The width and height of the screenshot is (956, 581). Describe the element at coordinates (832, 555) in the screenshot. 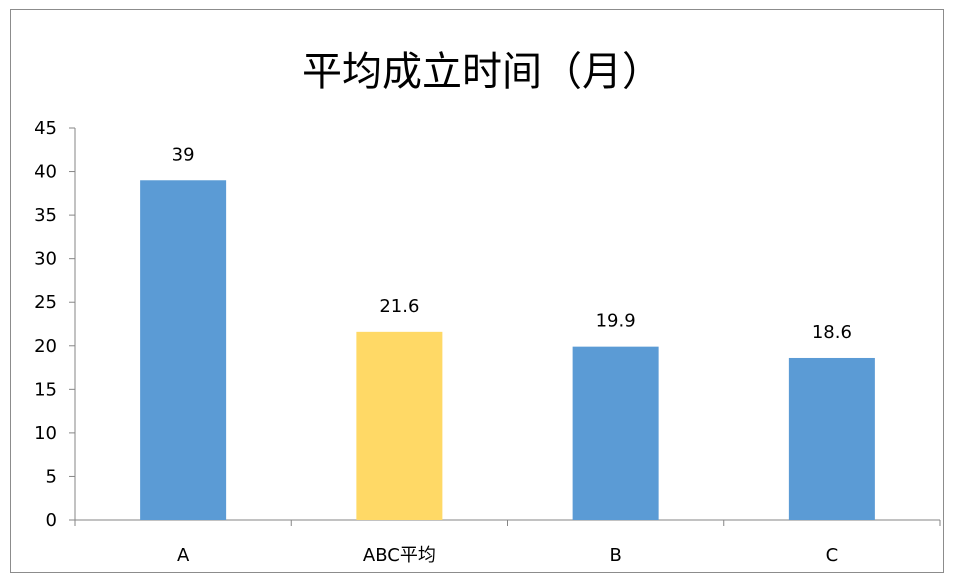

I see `category-label: C` at that location.